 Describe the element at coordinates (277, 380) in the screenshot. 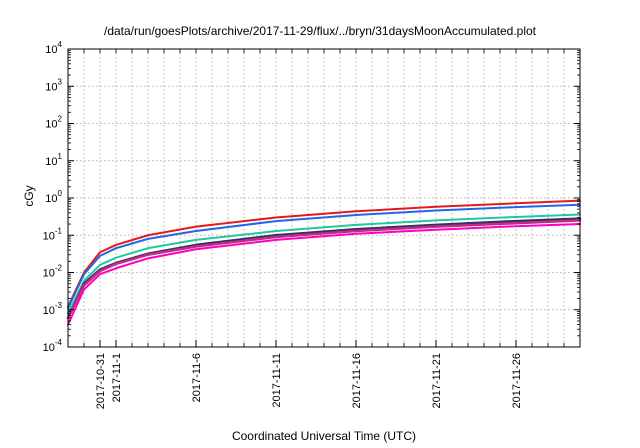

I see `x-tick-label: 2017-11-11` at that location.